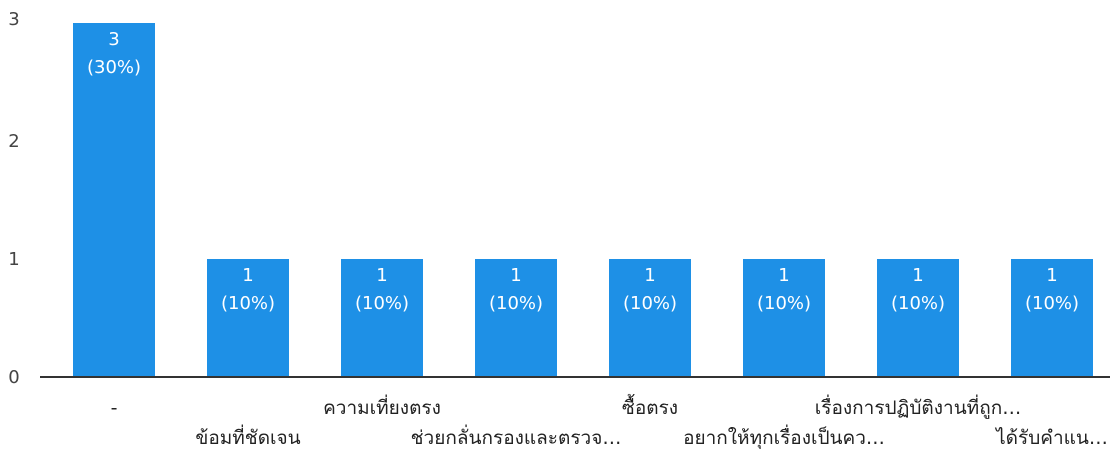 This screenshot has height=450, width=1110. Describe the element at coordinates (114, 408) in the screenshot. I see `x-tick-label: -` at that location.